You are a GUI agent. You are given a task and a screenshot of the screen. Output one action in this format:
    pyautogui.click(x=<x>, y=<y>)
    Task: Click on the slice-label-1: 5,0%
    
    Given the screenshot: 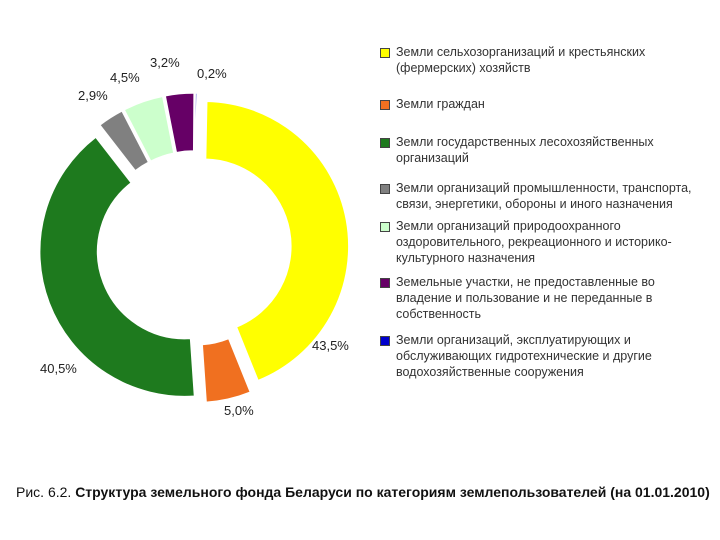 What is the action you would take?
    pyautogui.click(x=239, y=410)
    